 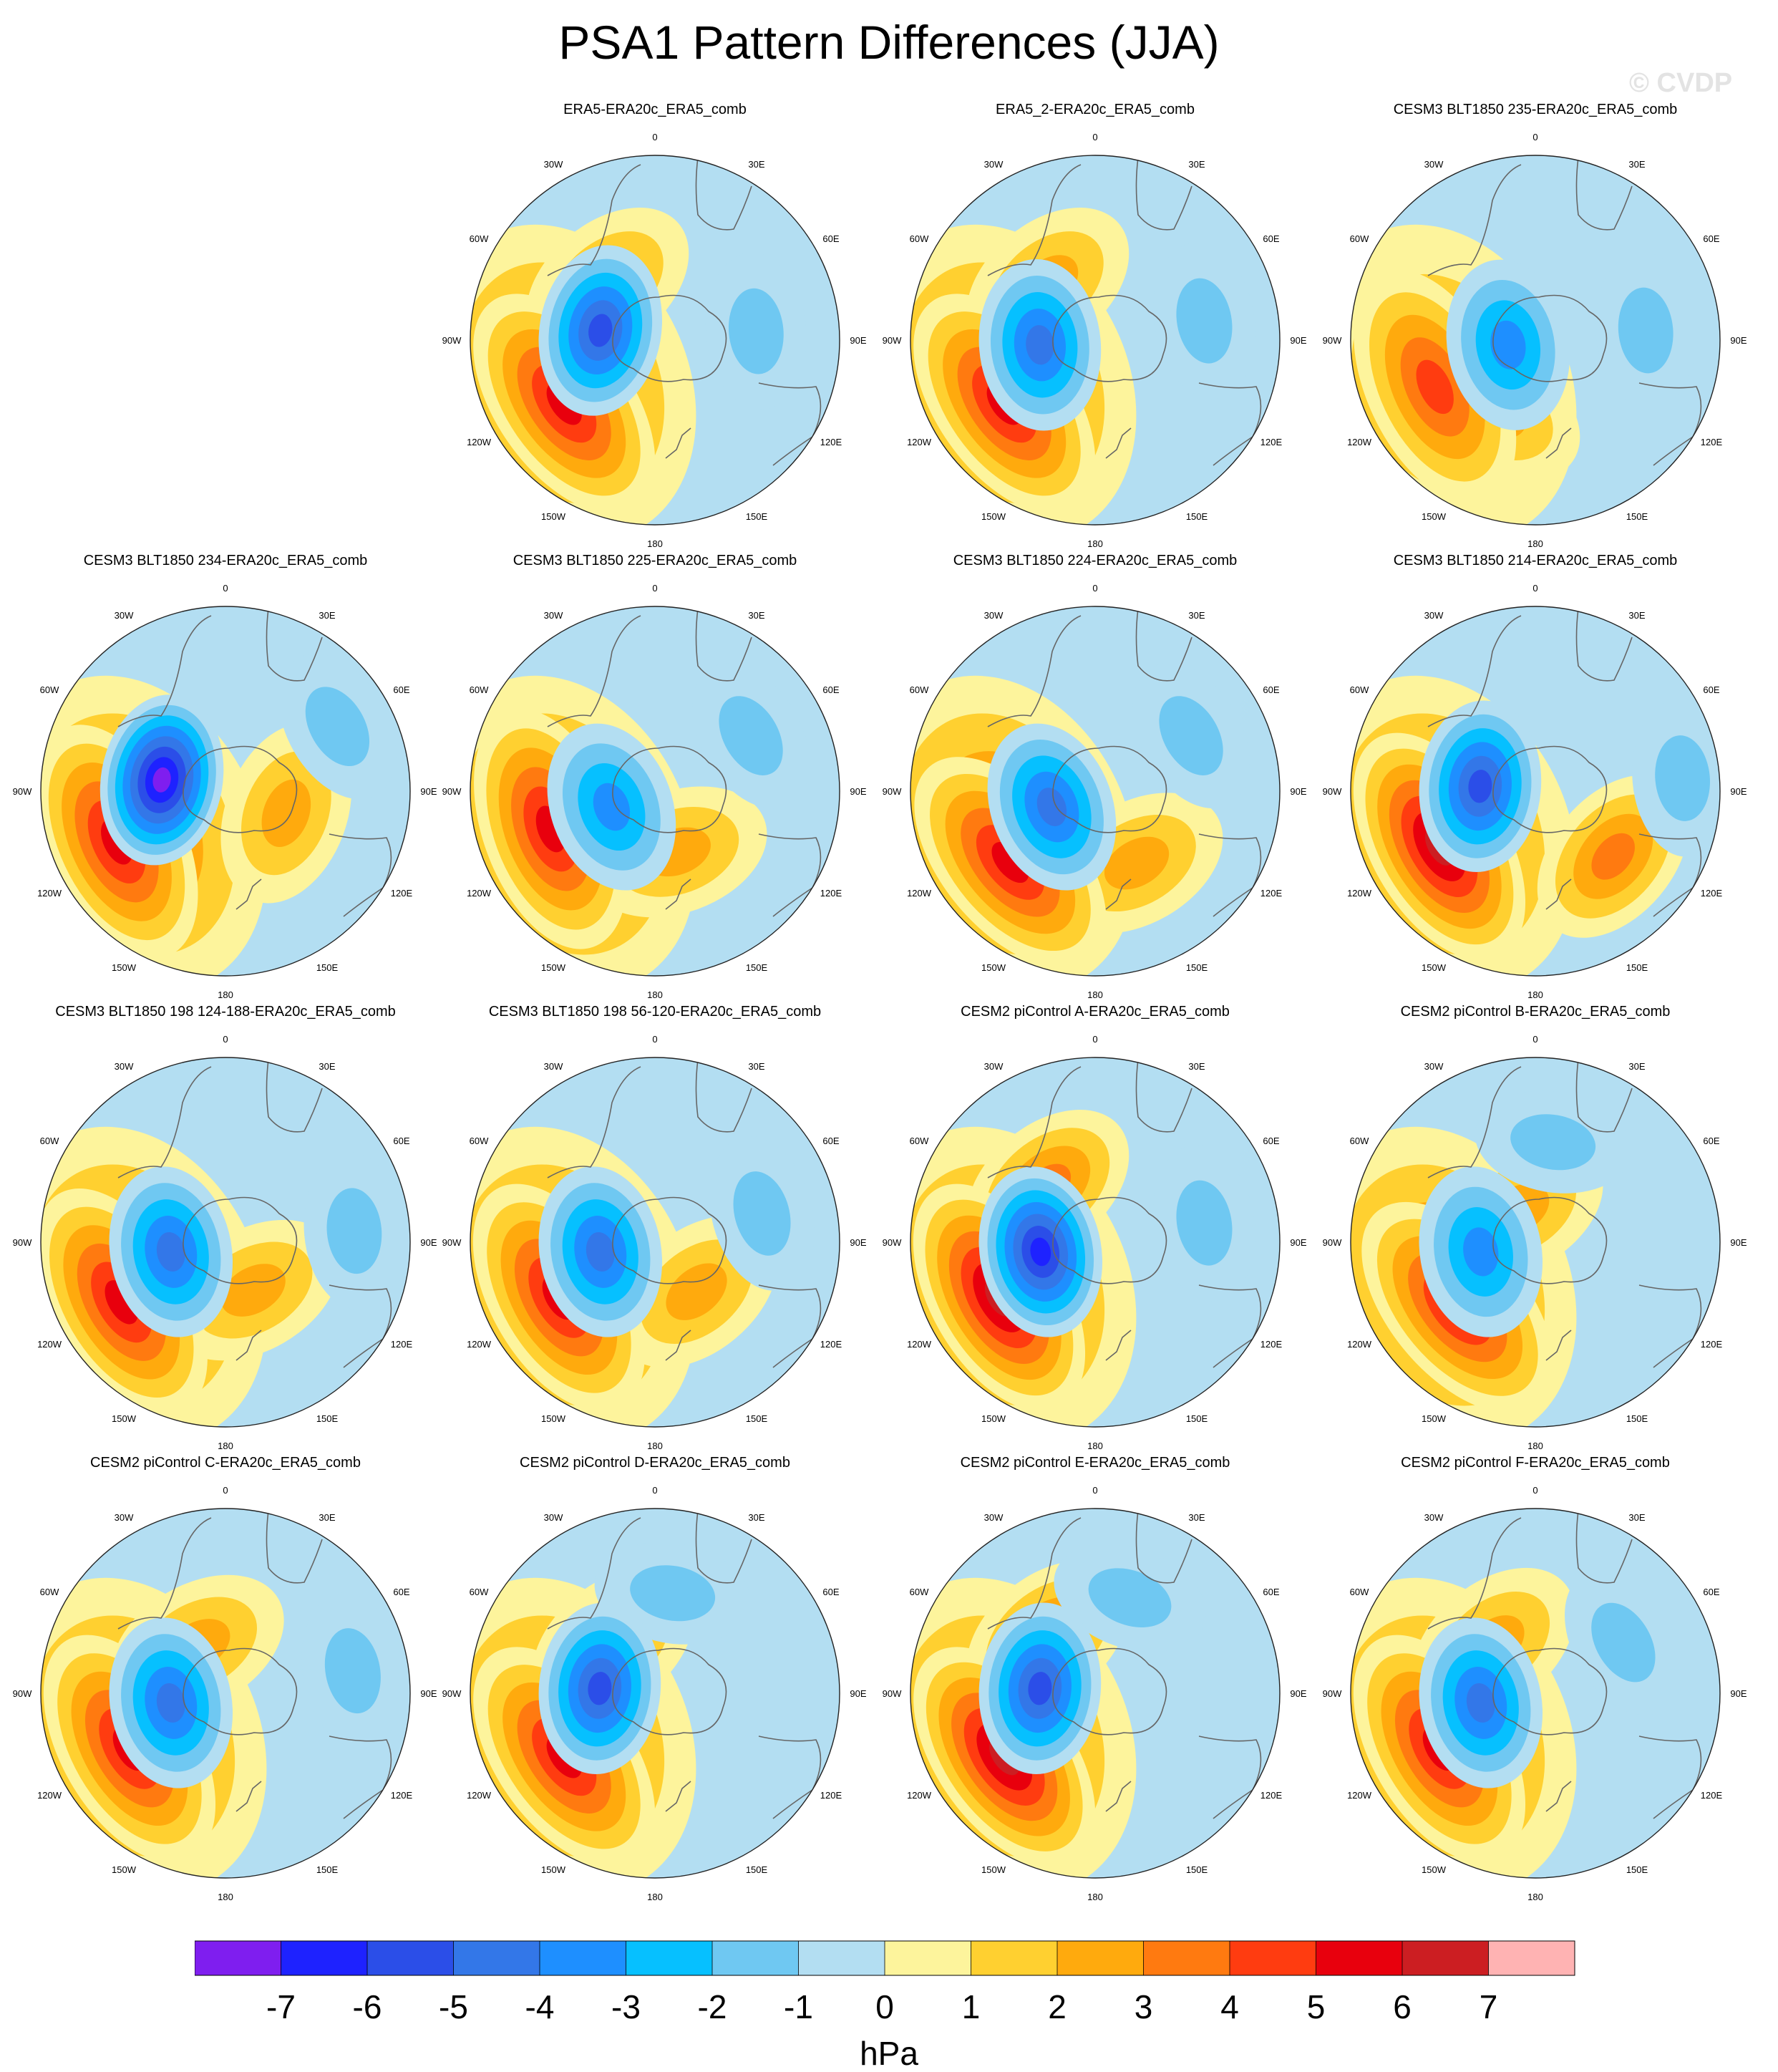 What do you see at coordinates (540, 2006) in the screenshot?
I see `colorbar-tick-label: -4` at bounding box center [540, 2006].